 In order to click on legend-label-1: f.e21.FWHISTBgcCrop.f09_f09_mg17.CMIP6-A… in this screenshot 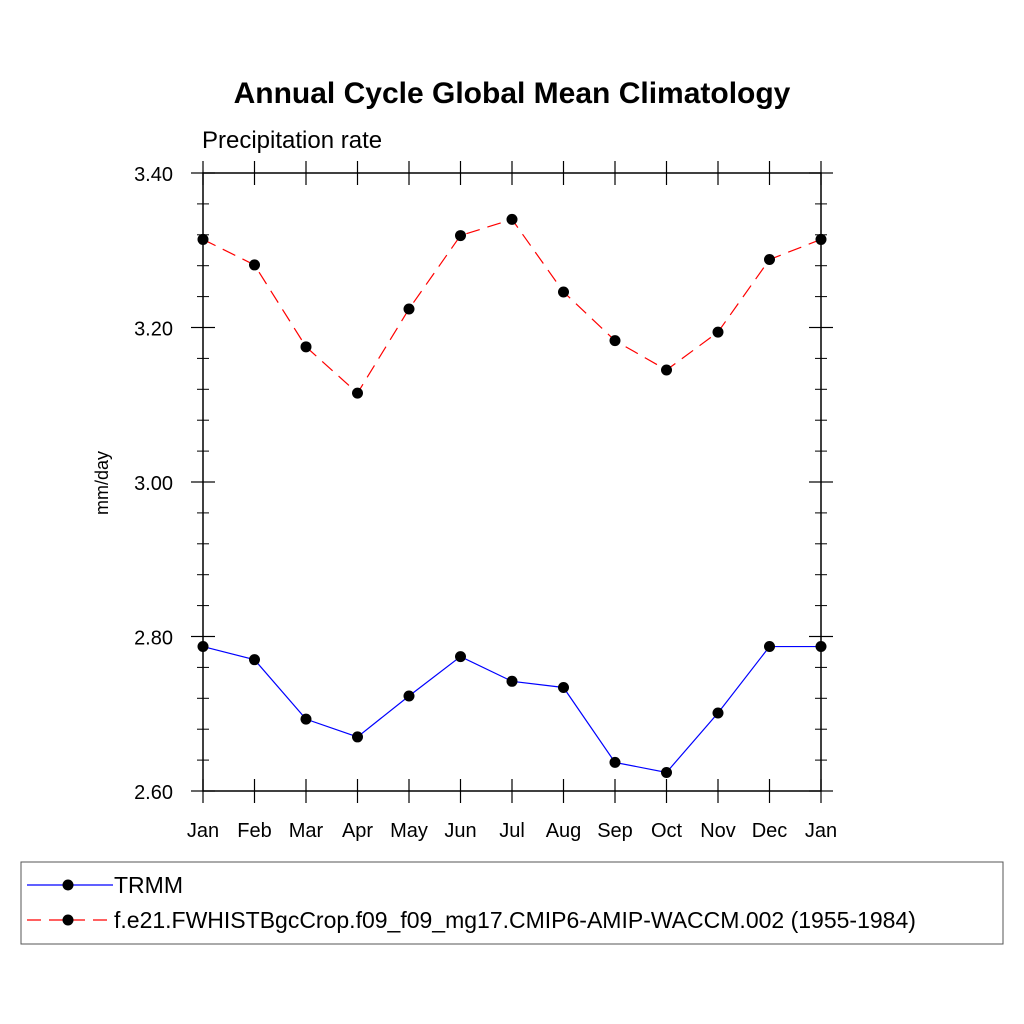, I will do `click(515, 920)`.